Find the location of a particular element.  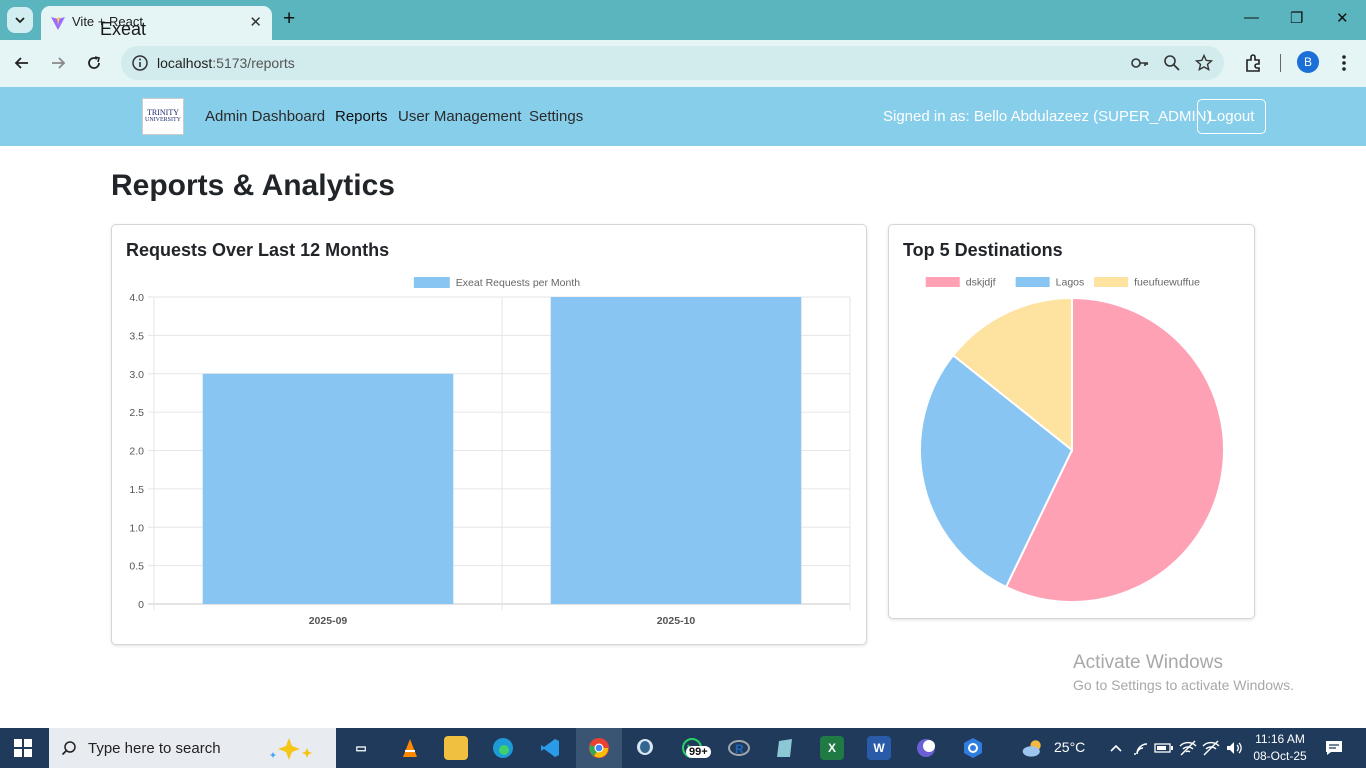

restore-icon: ❐ is located at coordinates (1297, 18).